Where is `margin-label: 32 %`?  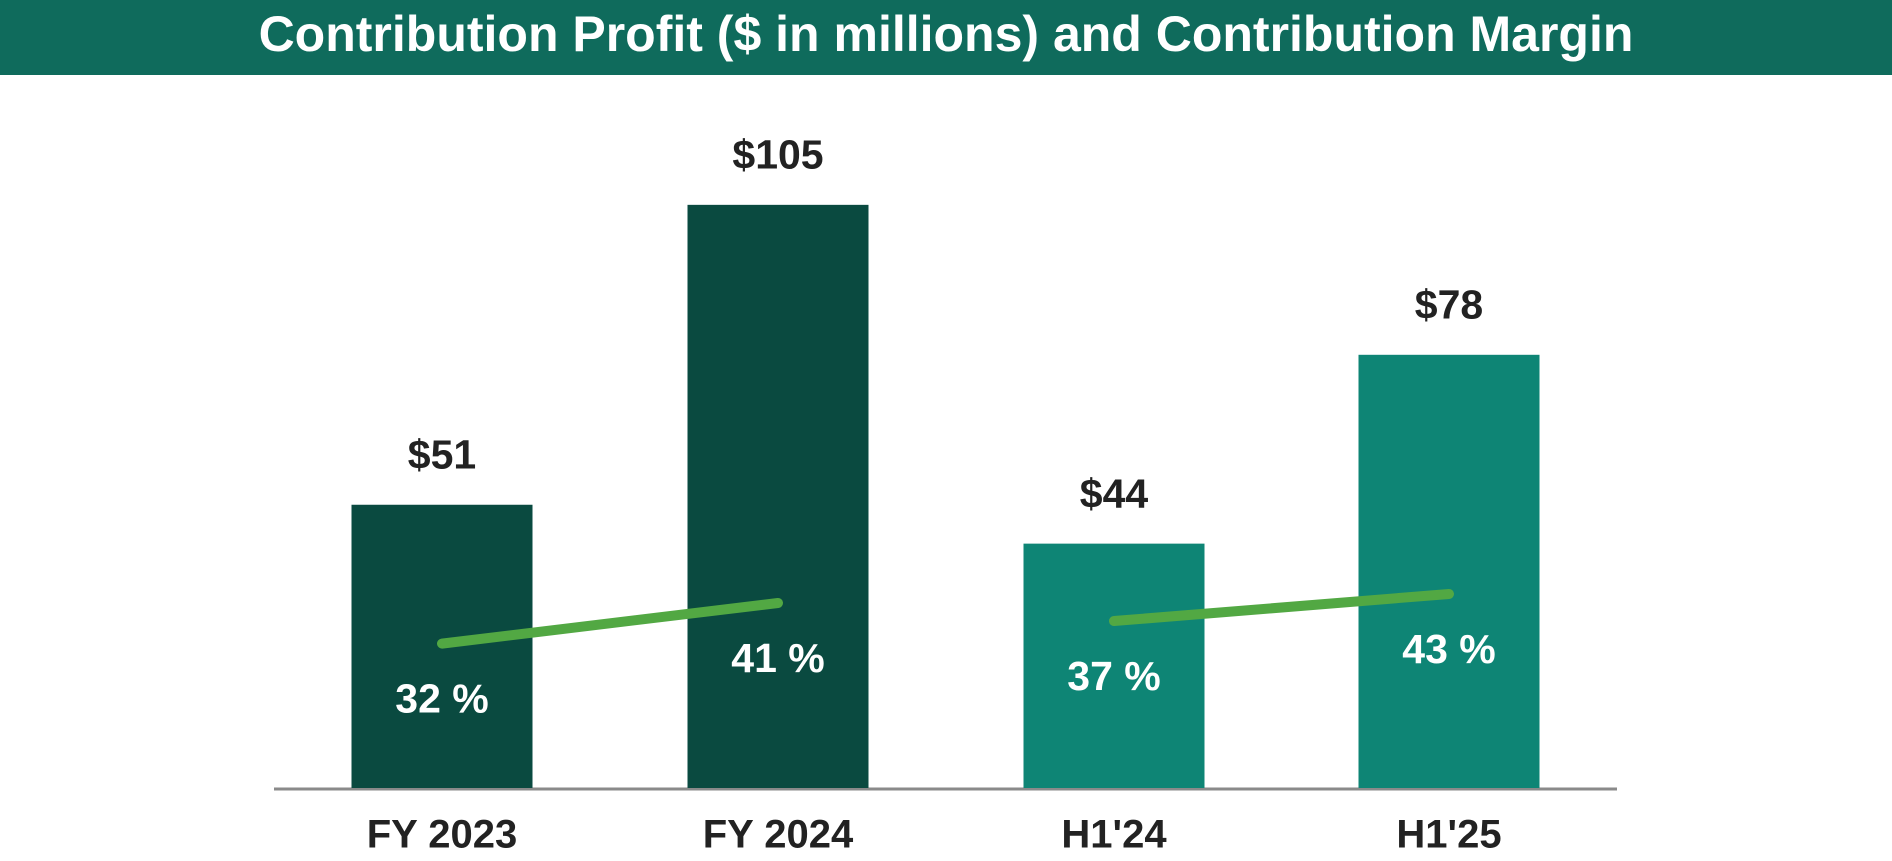 margin-label: 32 % is located at coordinates (441, 698).